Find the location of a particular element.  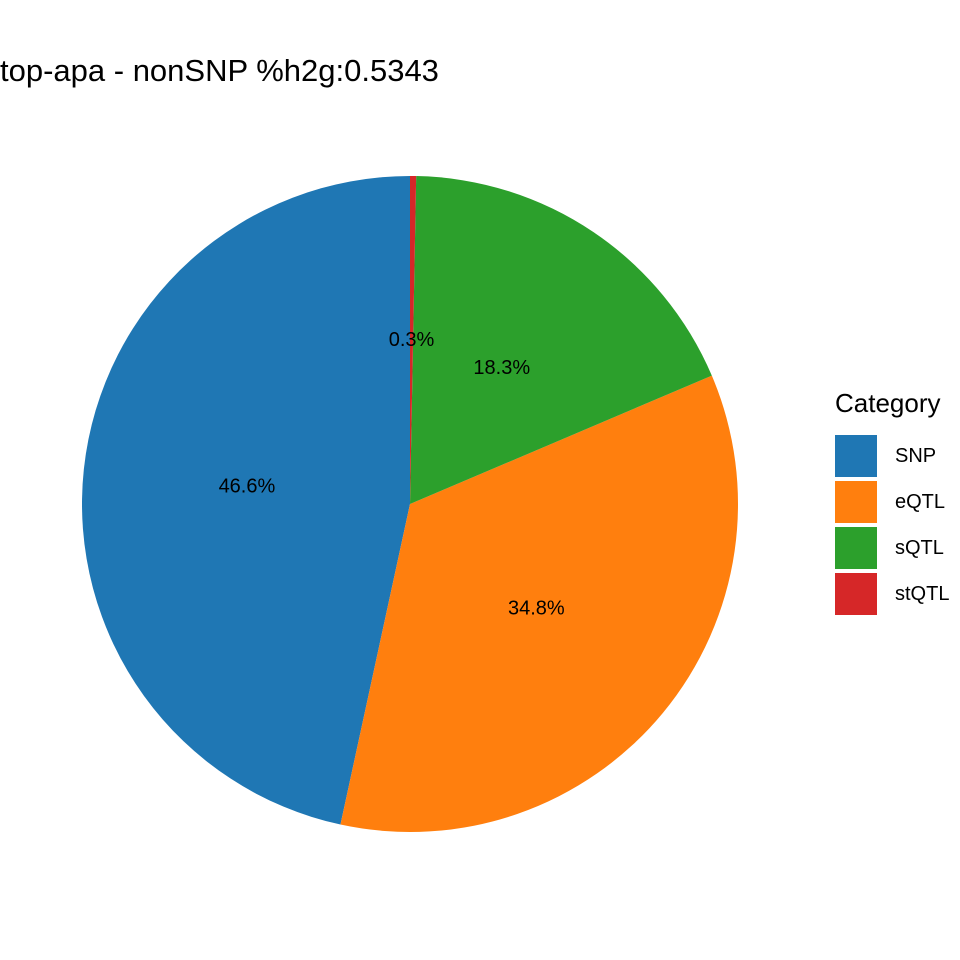

legend-swatch-eqtl is located at coordinates (856, 502).